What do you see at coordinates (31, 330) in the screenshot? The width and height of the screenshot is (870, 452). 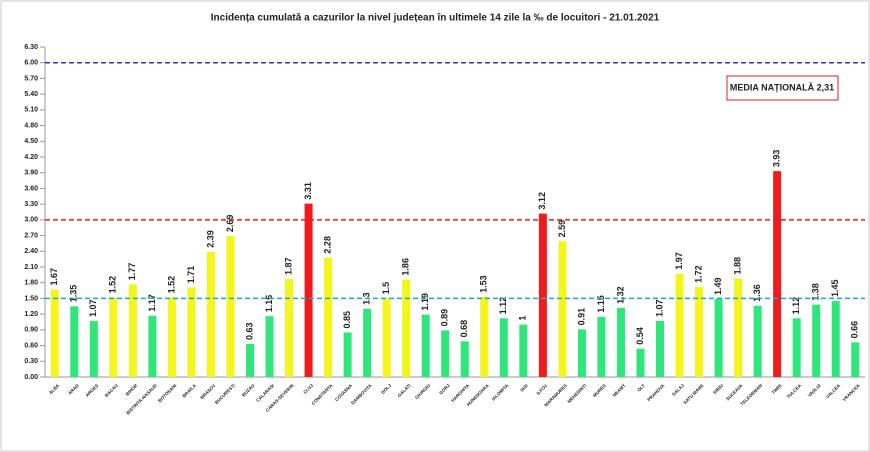 I see `y-tick-label: 0.90` at bounding box center [31, 330].